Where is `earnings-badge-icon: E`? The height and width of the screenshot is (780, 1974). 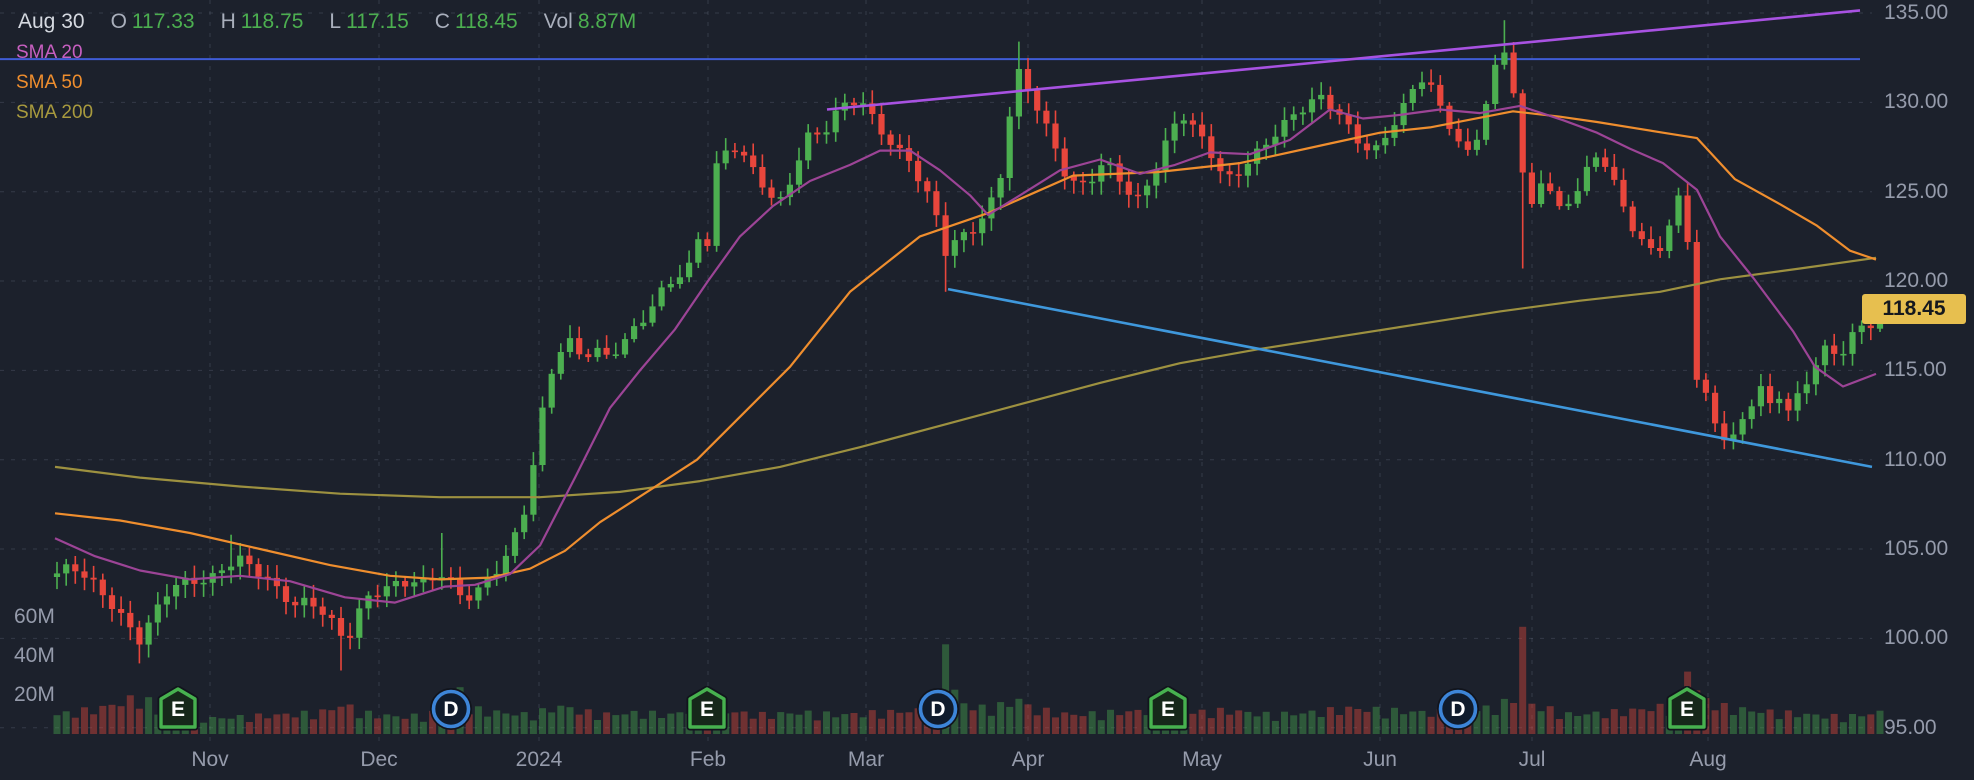 earnings-badge-icon: E is located at coordinates (1168, 708).